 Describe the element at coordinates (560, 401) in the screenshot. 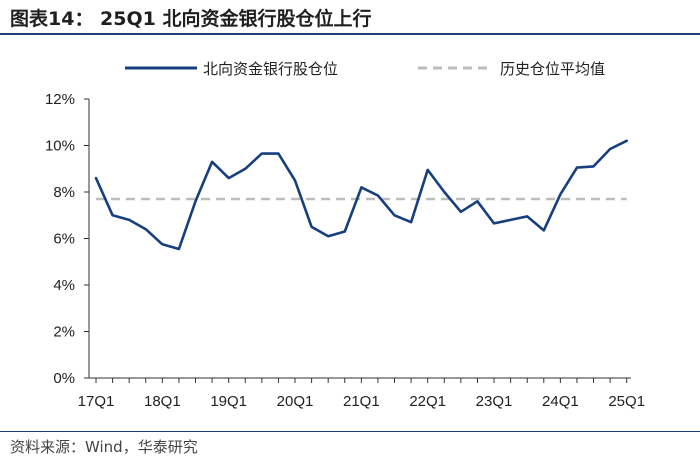

I see `x-tick-label: 24Q1` at that location.